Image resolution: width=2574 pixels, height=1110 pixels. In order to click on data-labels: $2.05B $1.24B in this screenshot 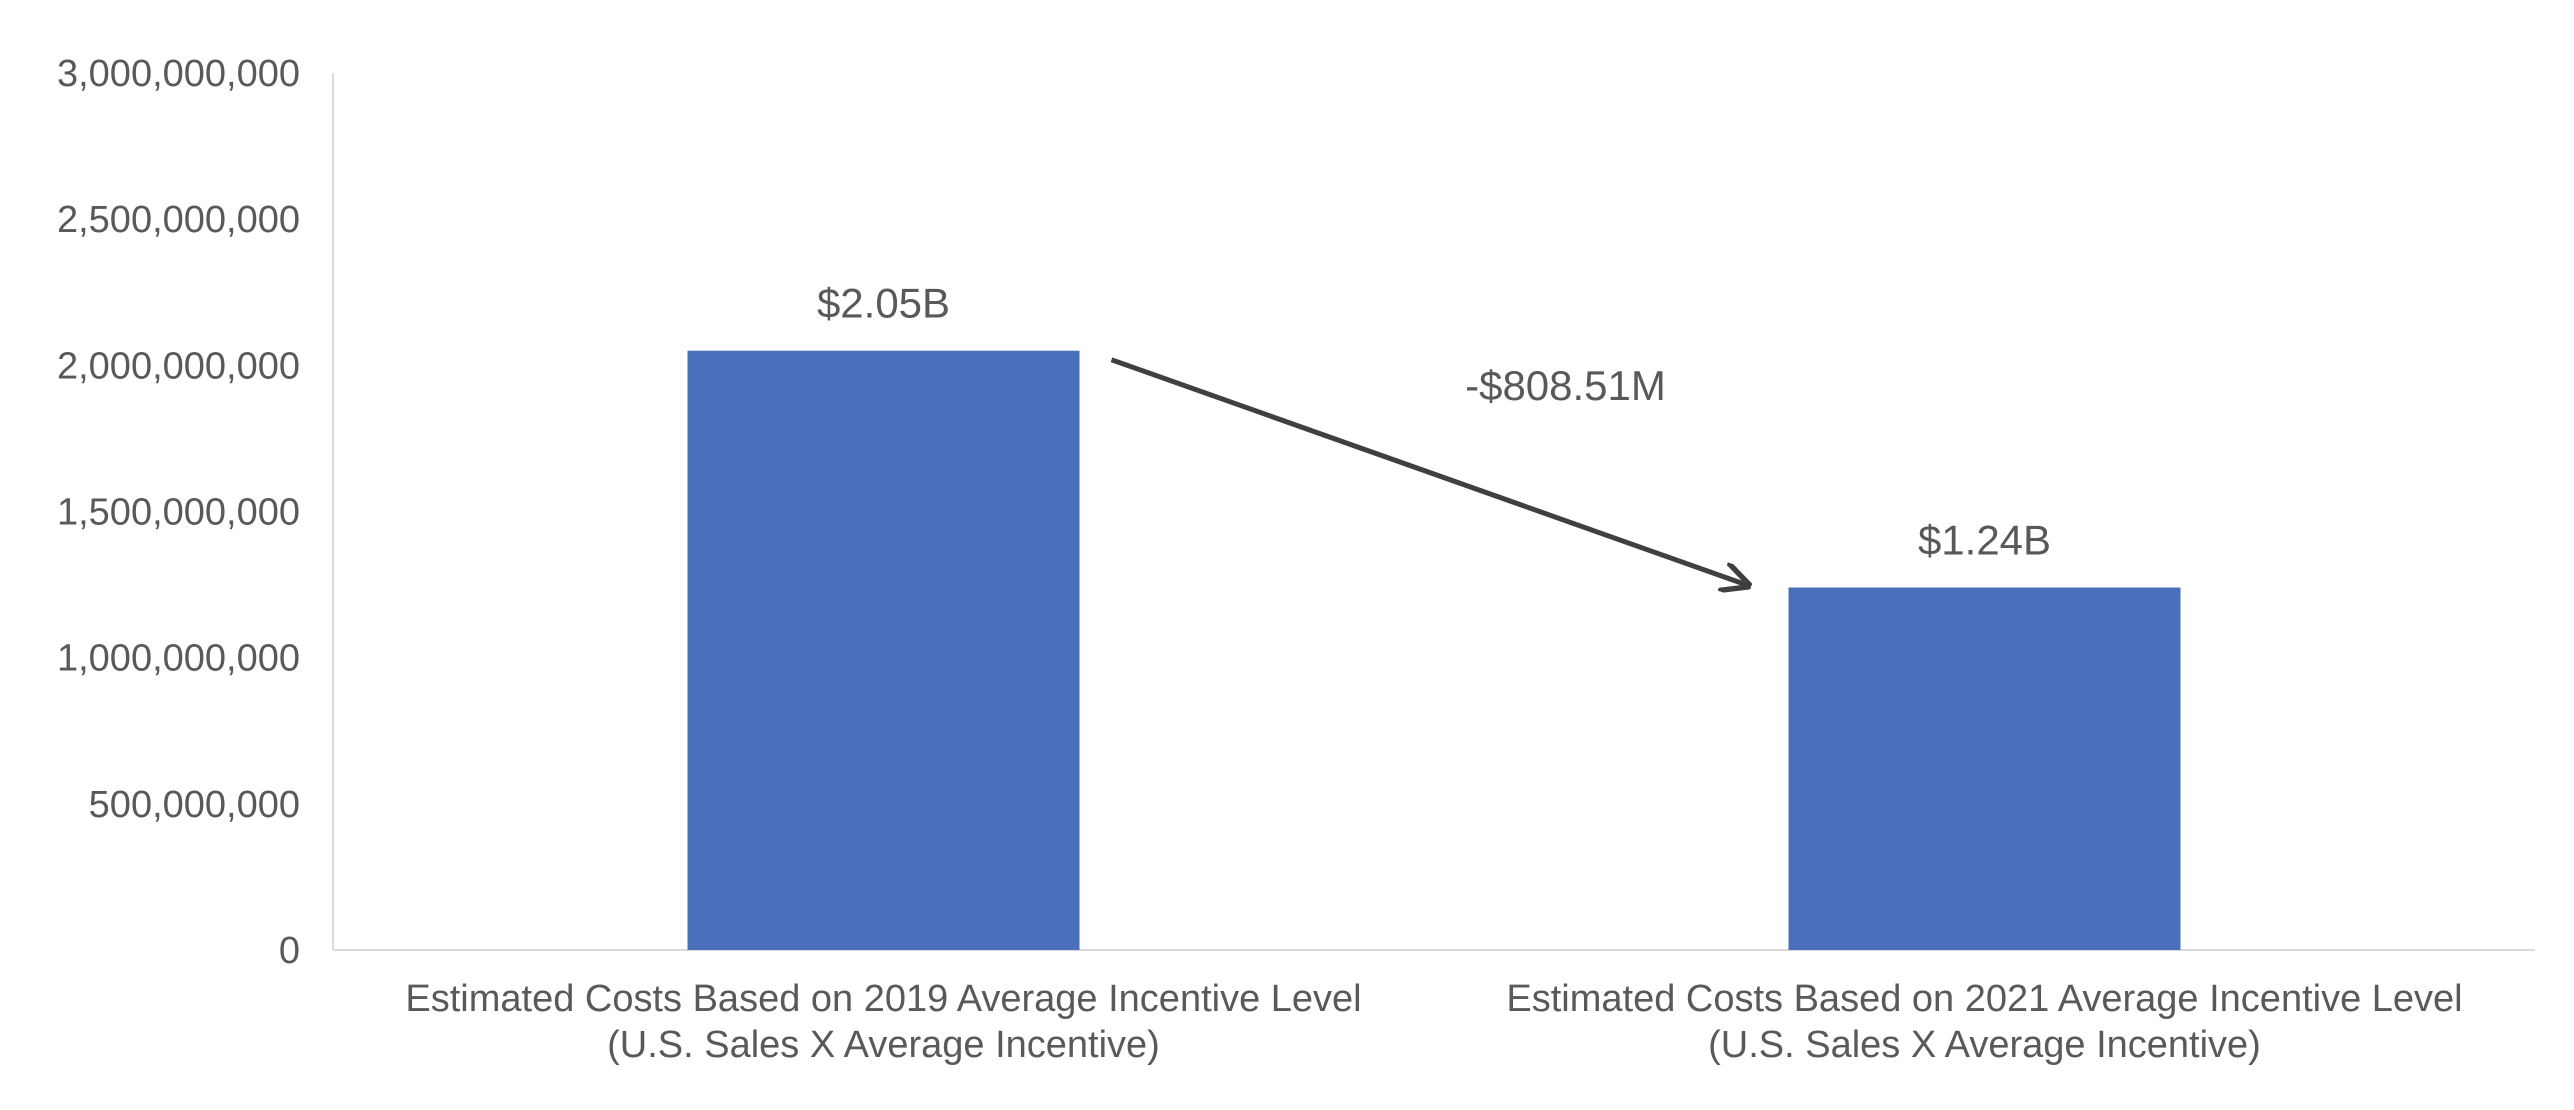, I will do `click(1434, 422)`.